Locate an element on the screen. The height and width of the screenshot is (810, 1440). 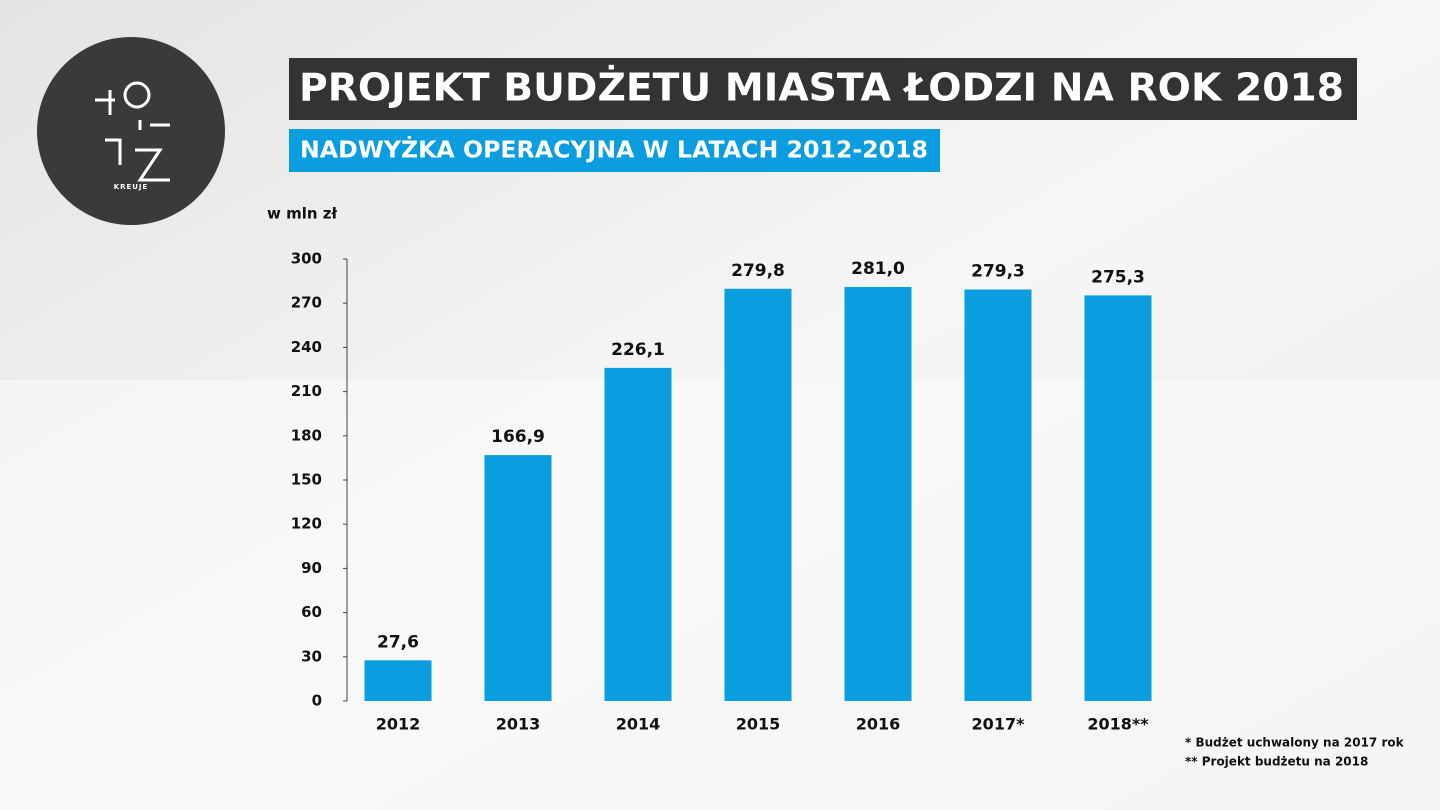
x-tick-label: 2013 is located at coordinates (518, 724).